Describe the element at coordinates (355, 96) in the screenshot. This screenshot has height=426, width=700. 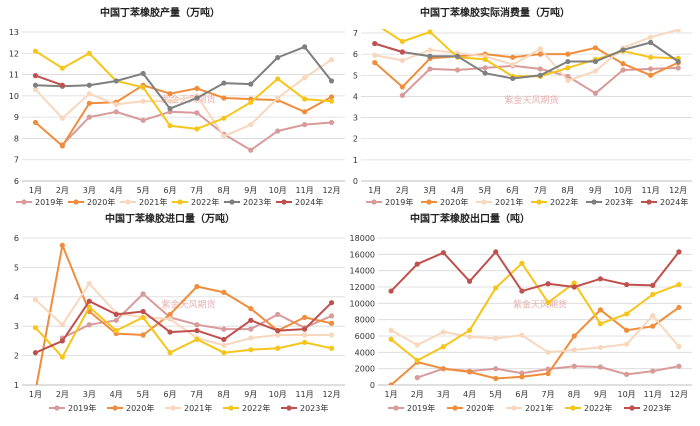
I see `y-tick-label: 4` at that location.